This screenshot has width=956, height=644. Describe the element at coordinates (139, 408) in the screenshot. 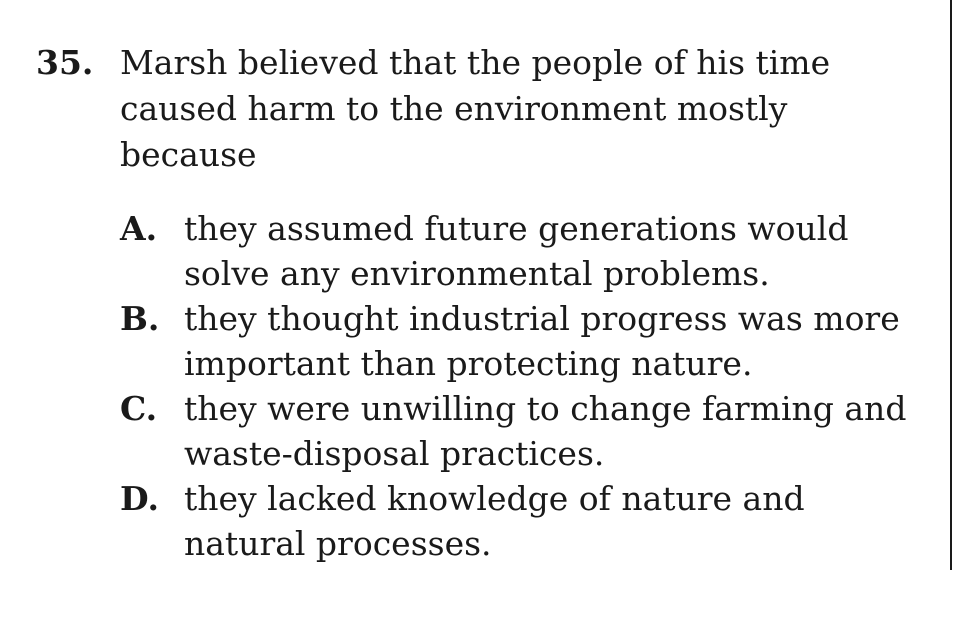

I see `choice-letter: C.` at that location.